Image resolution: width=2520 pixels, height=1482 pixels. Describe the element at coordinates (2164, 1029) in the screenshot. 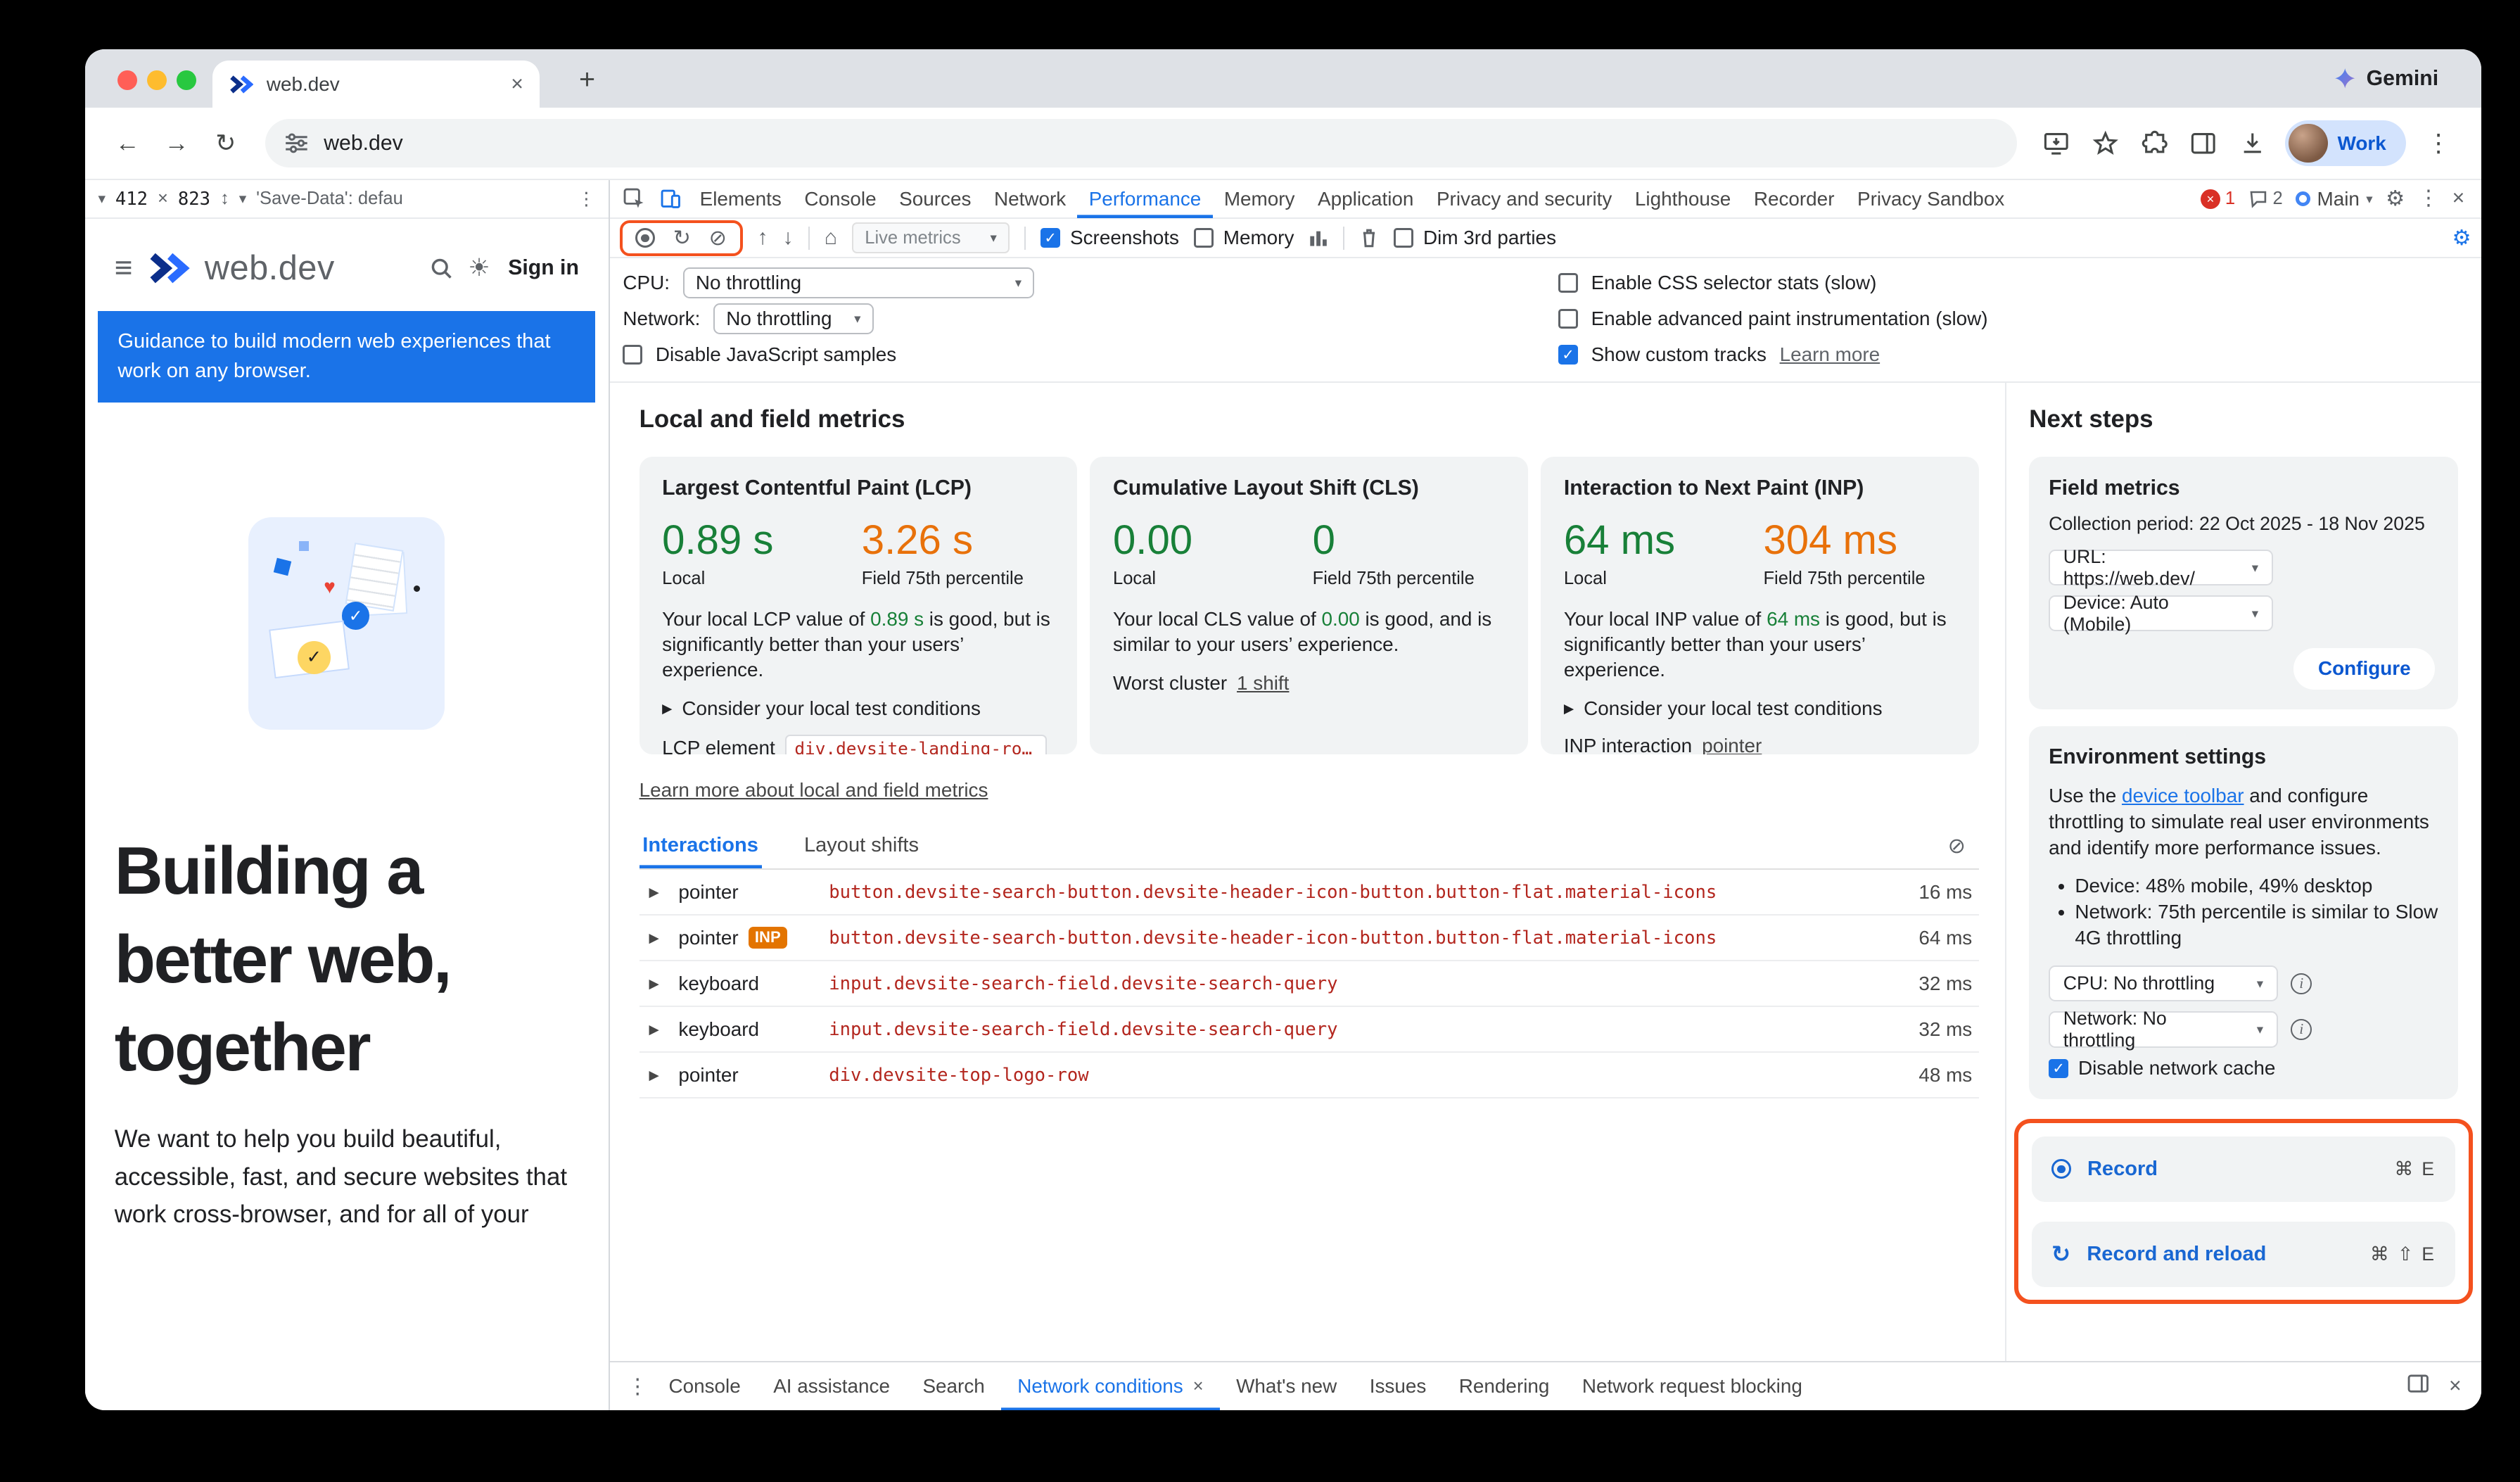

I see `env-network-select: Network: No throttling ▾` at that location.